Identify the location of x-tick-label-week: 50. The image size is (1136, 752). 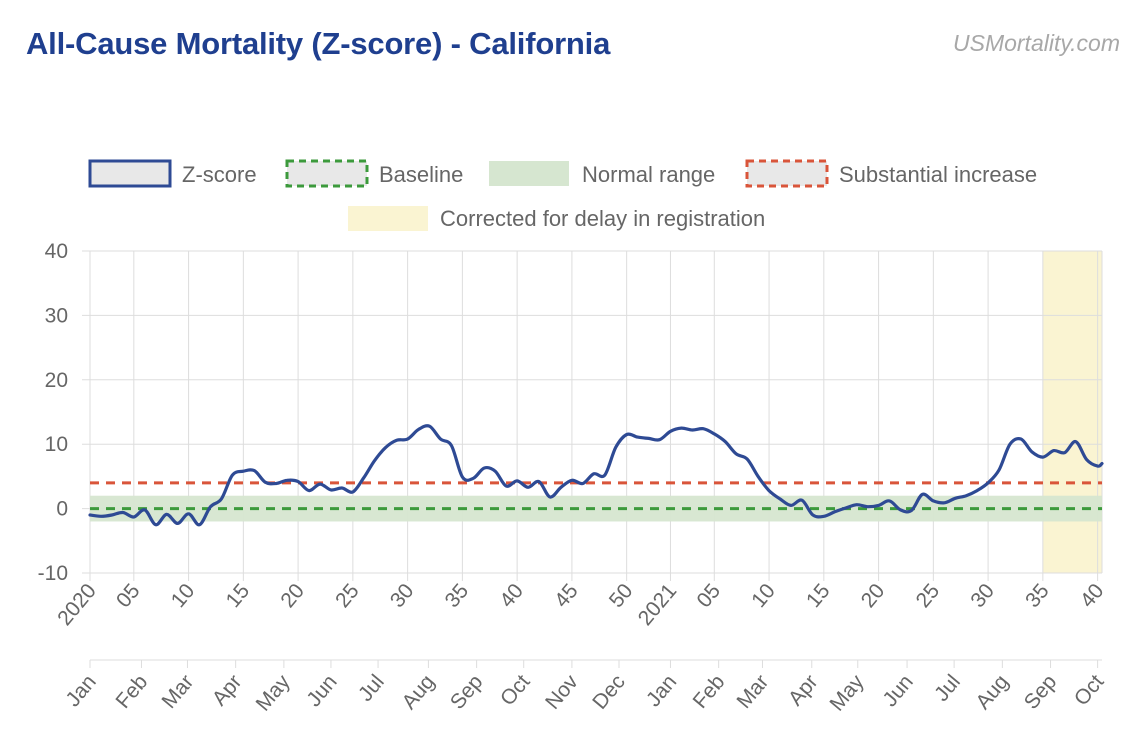
(621, 595).